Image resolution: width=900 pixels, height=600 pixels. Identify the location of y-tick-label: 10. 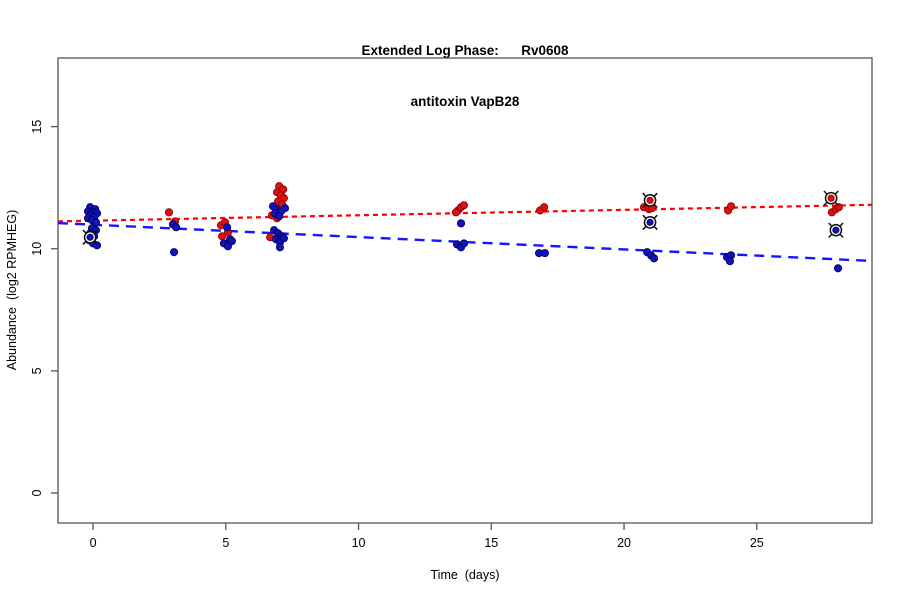
(37, 249).